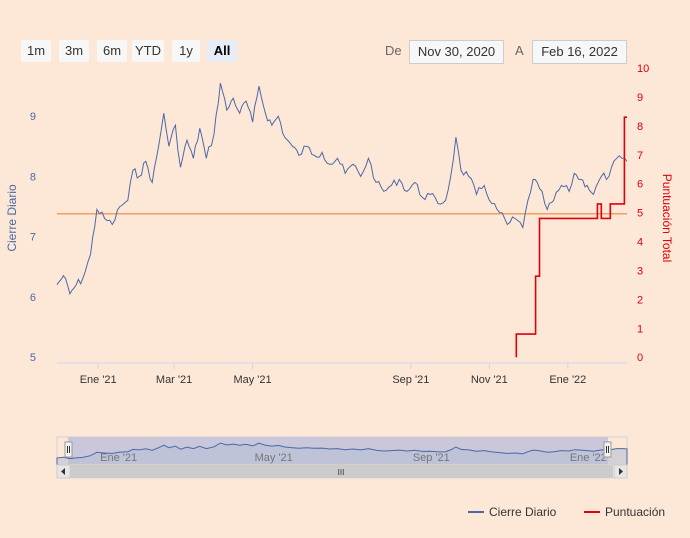 This screenshot has height=538, width=690. I want to click on y-right-tick-label: 0, so click(640, 358).